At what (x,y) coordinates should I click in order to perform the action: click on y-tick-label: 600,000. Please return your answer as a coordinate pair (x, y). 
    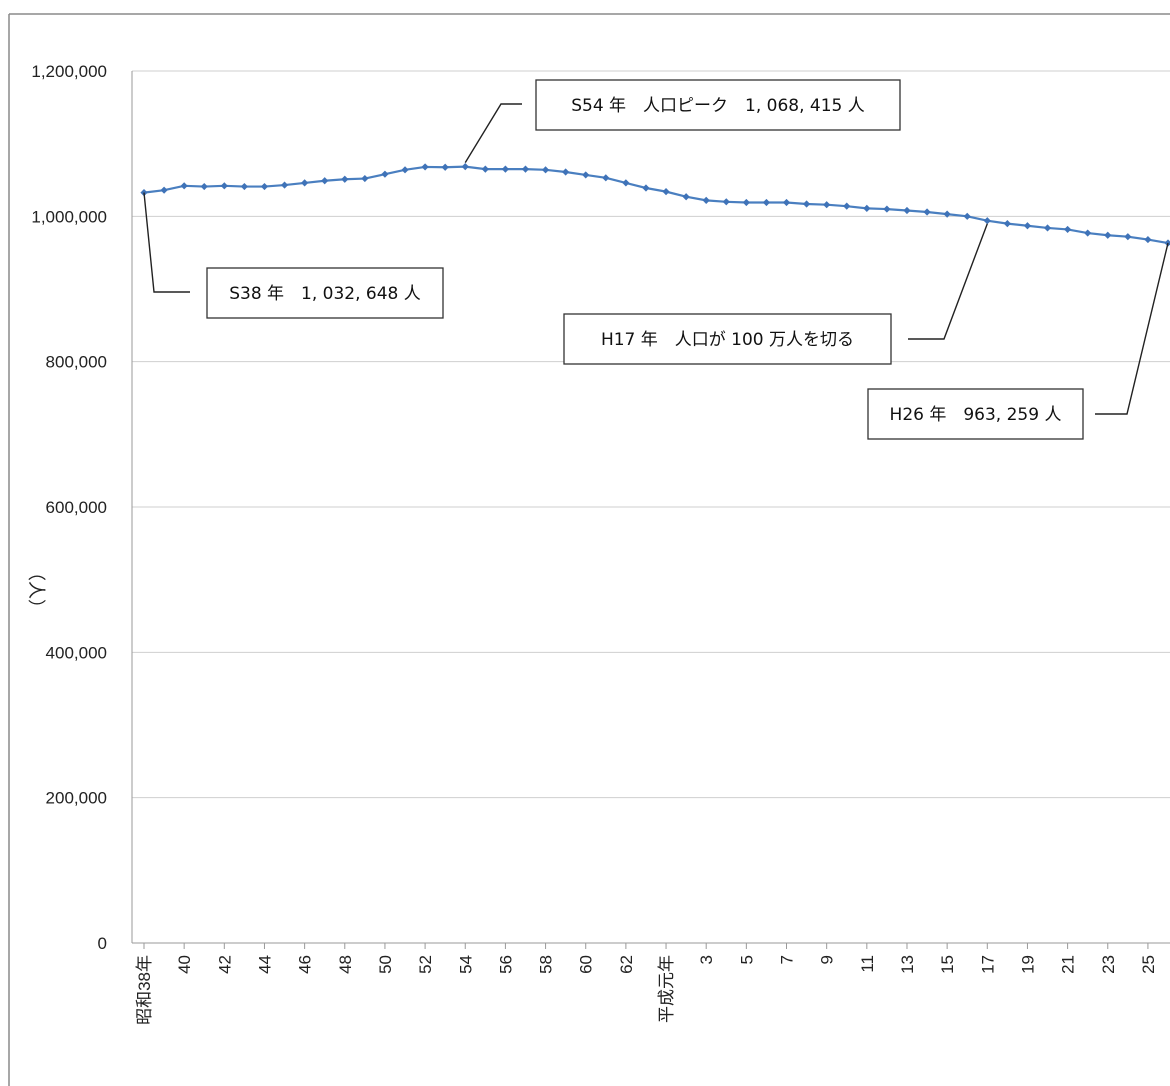
    Looking at the image, I should click on (76, 507).